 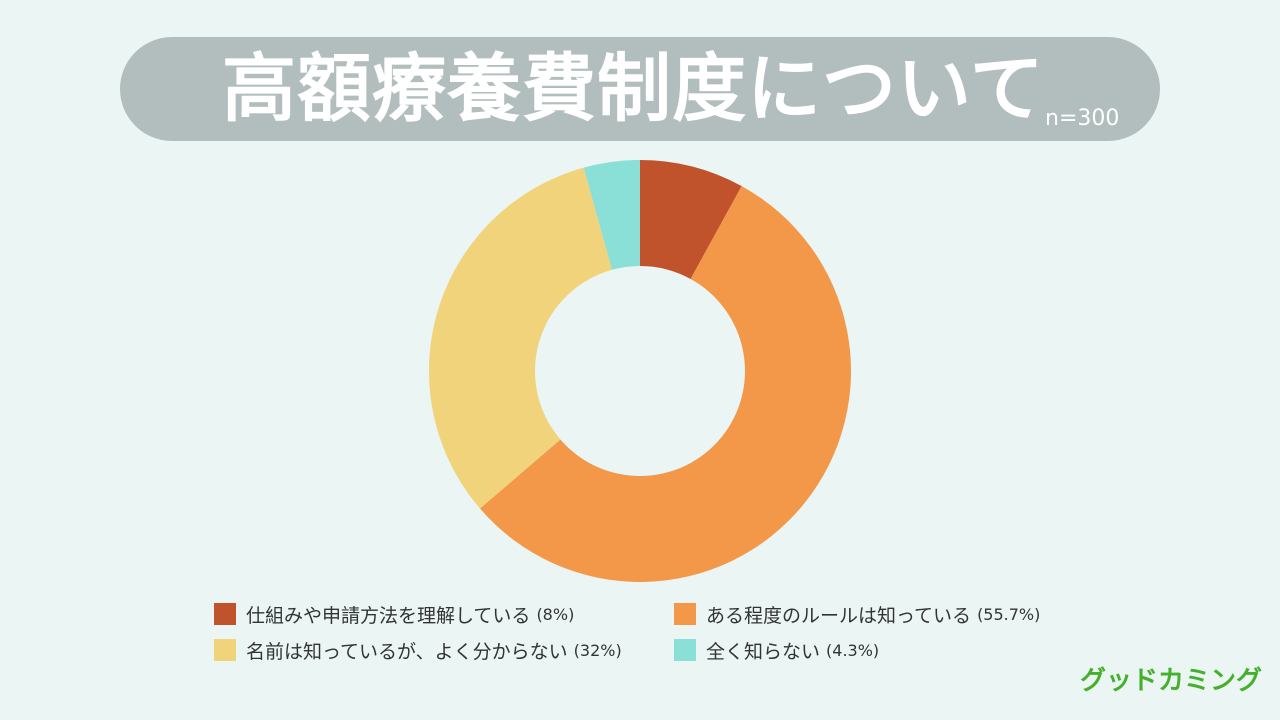 What do you see at coordinates (611, 215) in the screenshot?
I see `donut-slice-dont-know` at bounding box center [611, 215].